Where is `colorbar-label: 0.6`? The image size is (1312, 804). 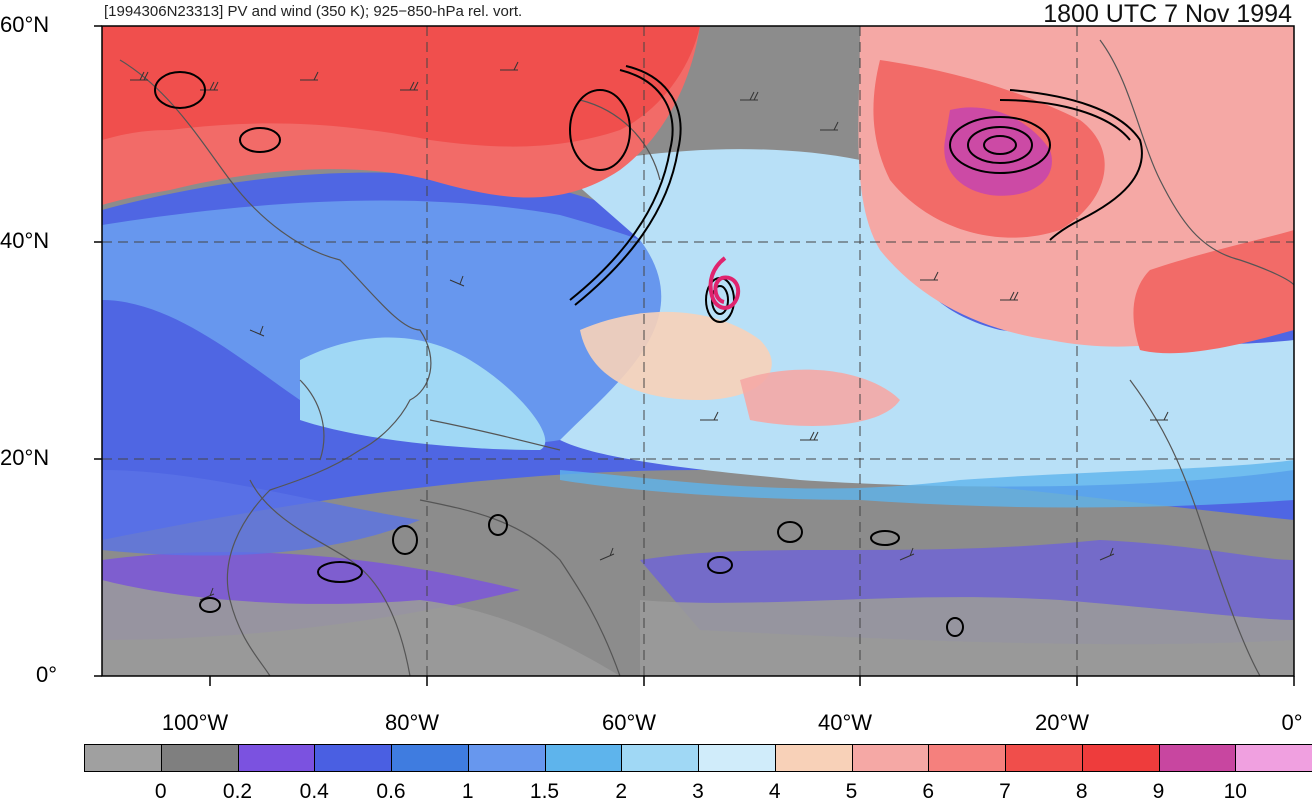
colorbar-label: 0.6 is located at coordinates (391, 791).